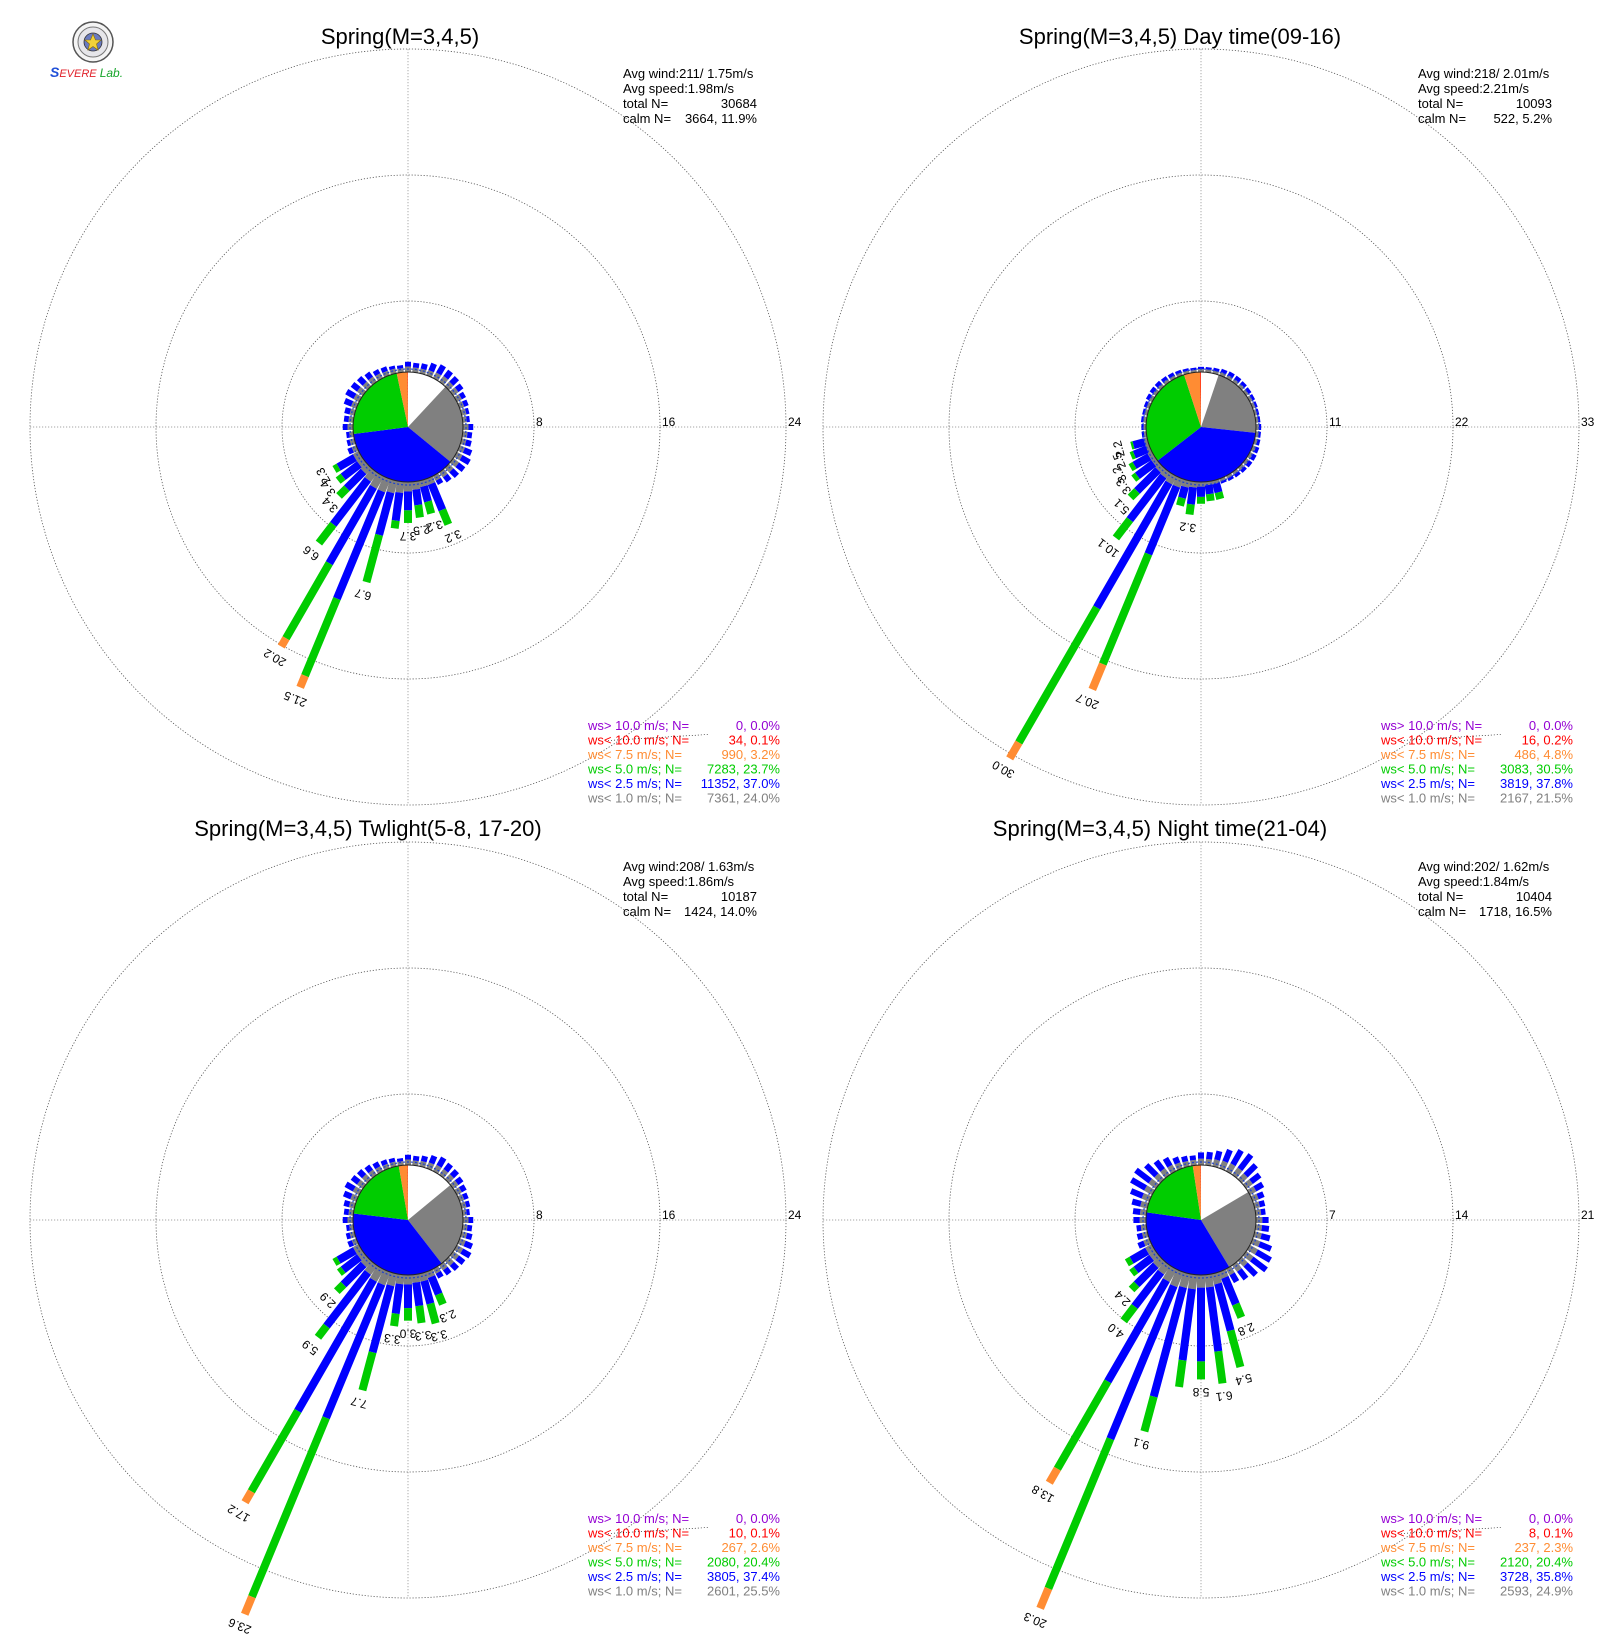  I want to click on legend-label: ws< 5.0 m/s; N=, so click(1427, 1562).